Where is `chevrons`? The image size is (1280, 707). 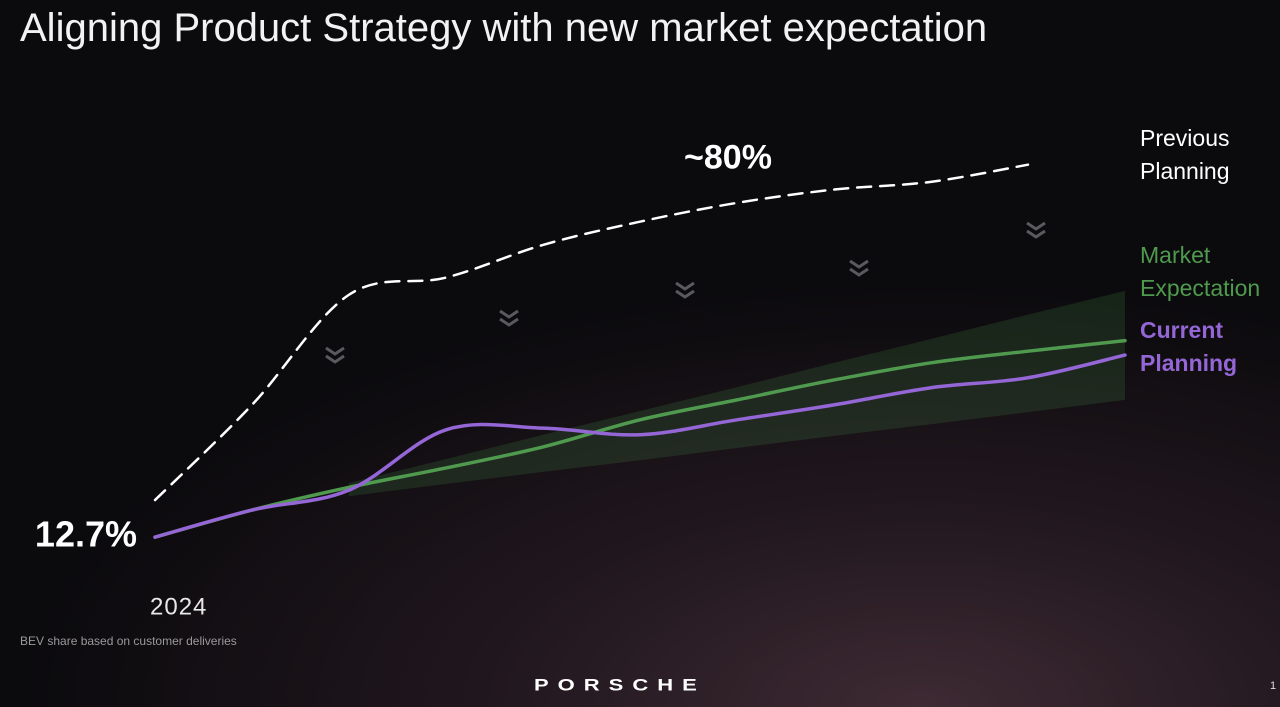 chevrons is located at coordinates (685, 292).